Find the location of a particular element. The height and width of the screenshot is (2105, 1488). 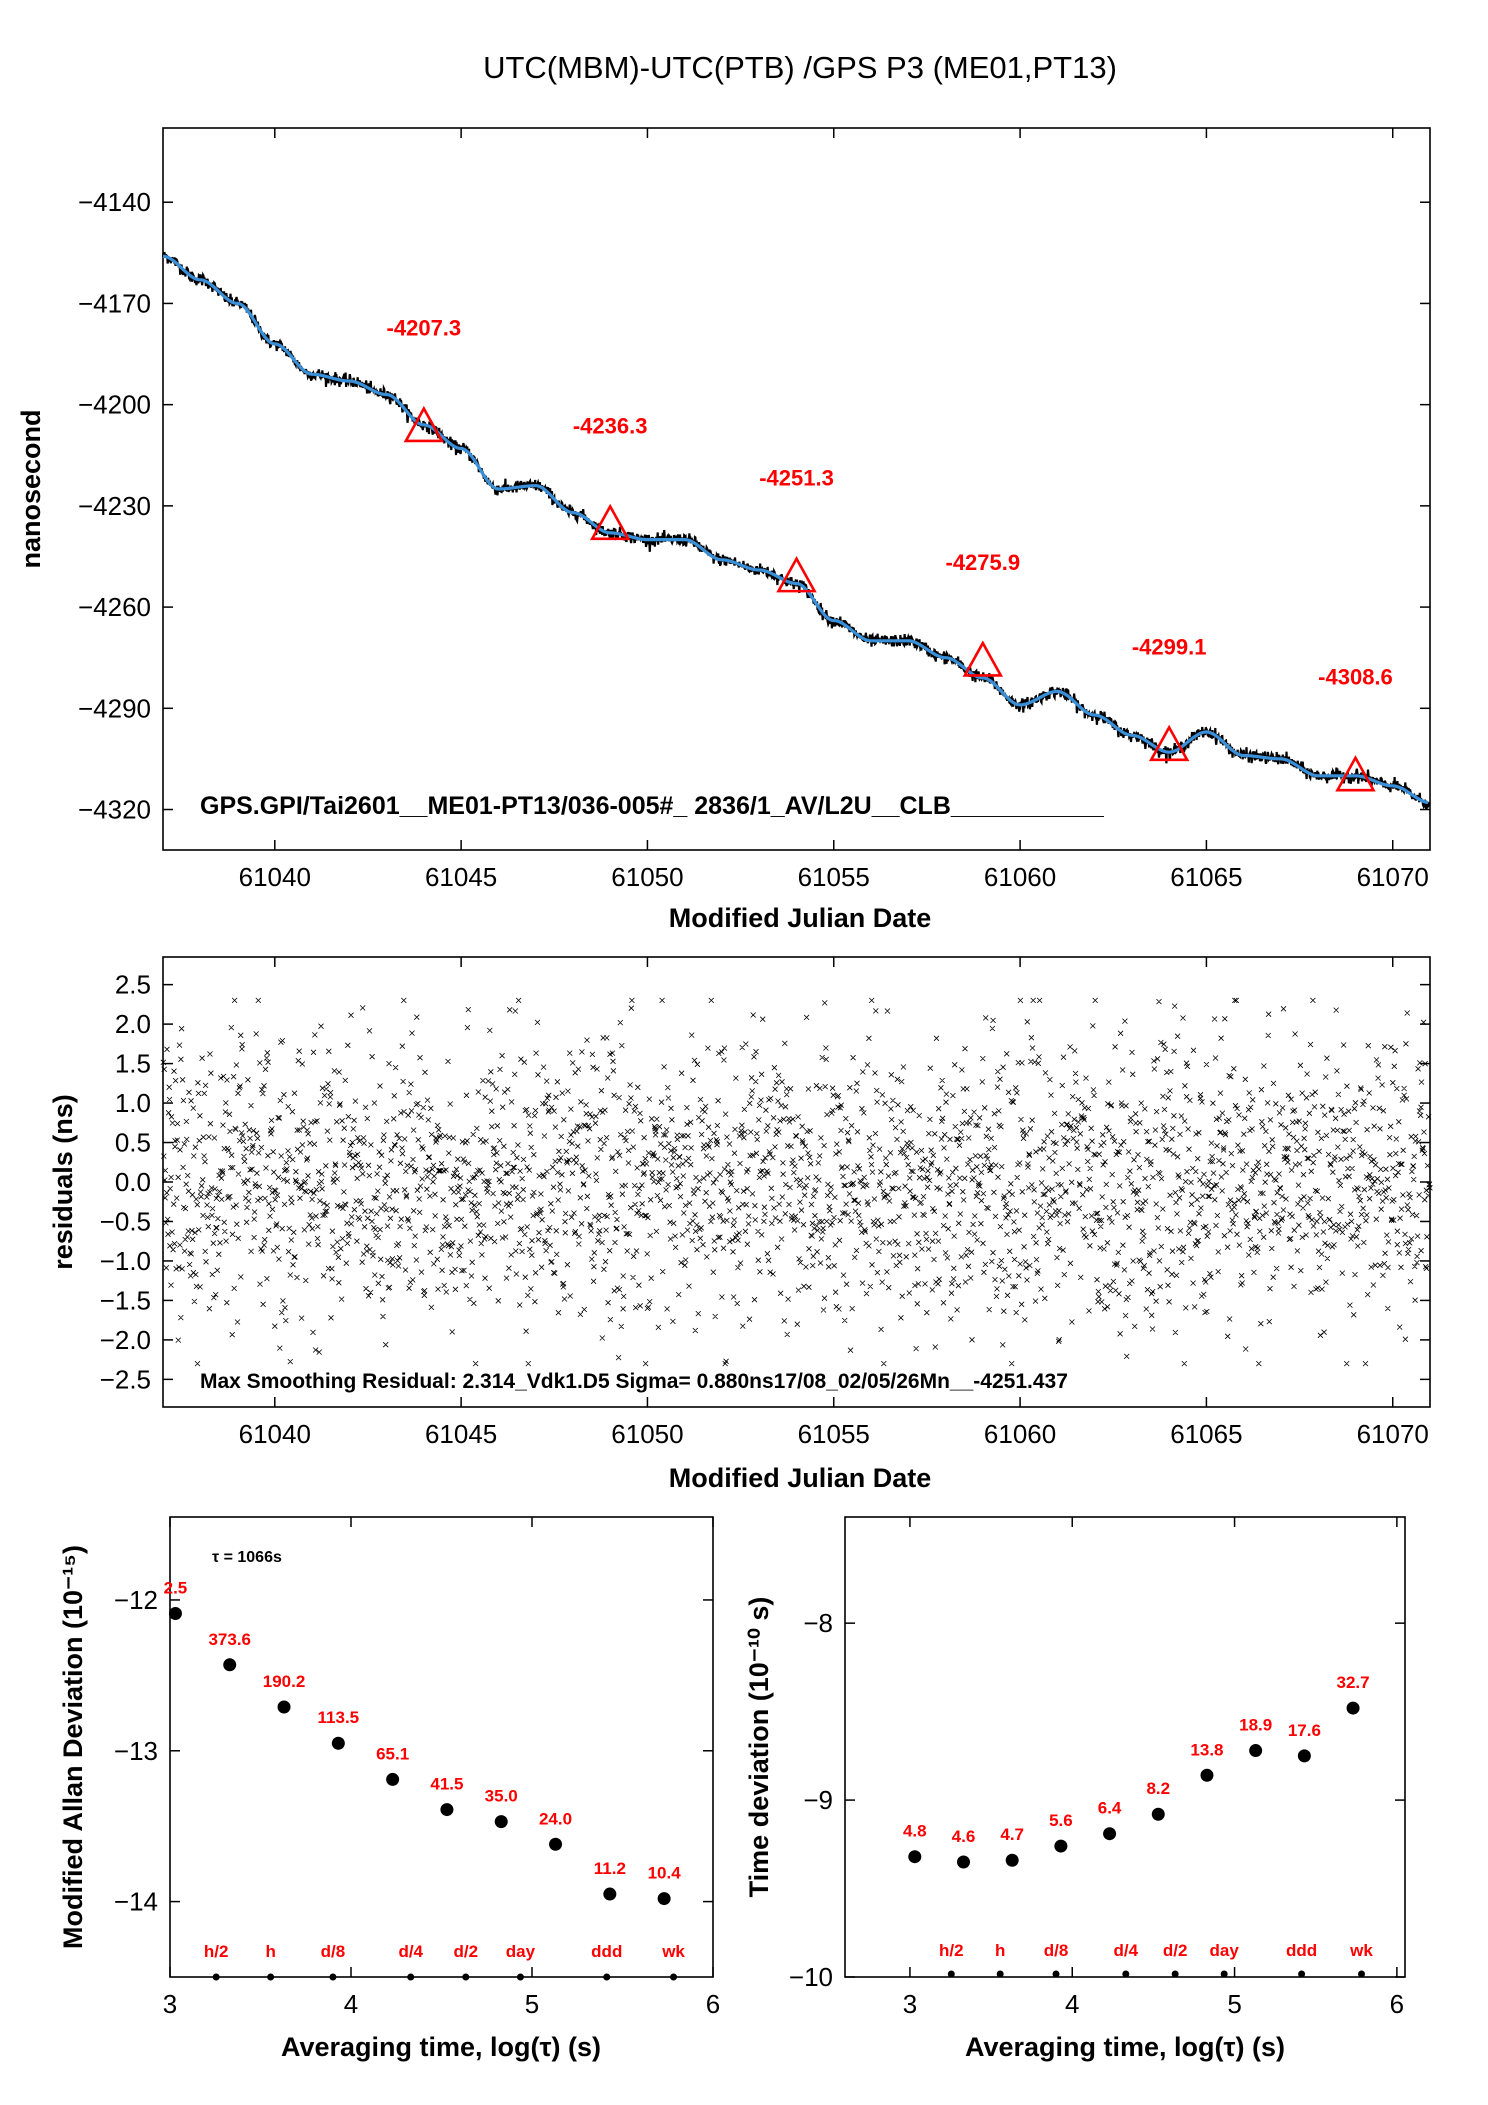

point-label: 17.6 is located at coordinates (1304, 1730).